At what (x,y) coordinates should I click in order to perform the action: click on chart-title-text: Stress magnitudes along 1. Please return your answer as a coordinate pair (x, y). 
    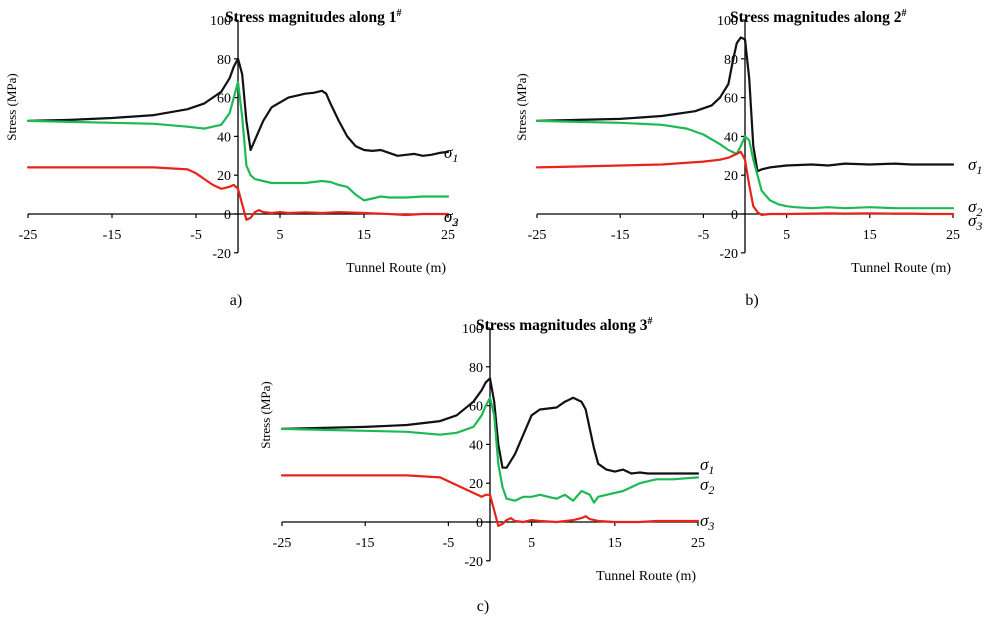
    Looking at the image, I should click on (311, 17).